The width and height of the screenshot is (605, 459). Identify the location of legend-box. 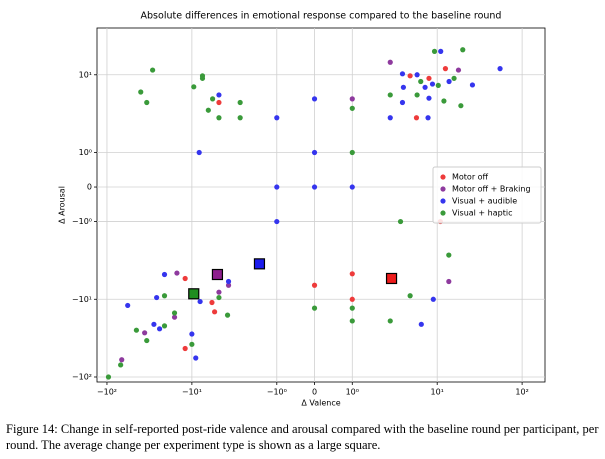
(487, 195).